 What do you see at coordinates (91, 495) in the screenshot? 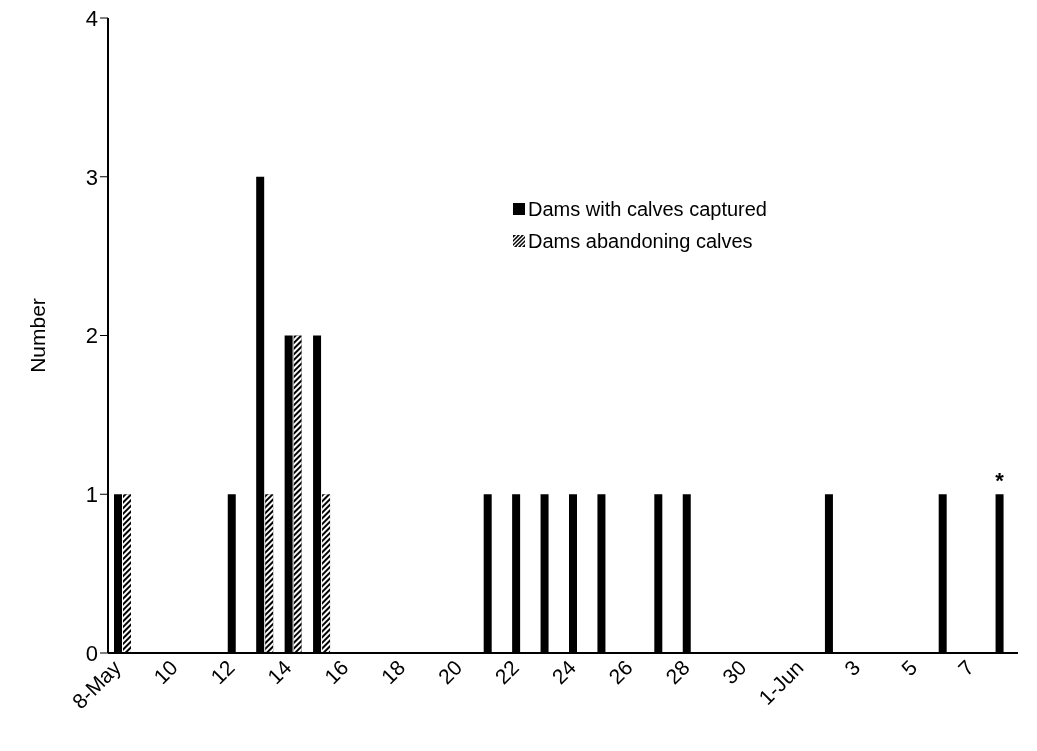
I see `y-tick-label: 1` at bounding box center [91, 495].